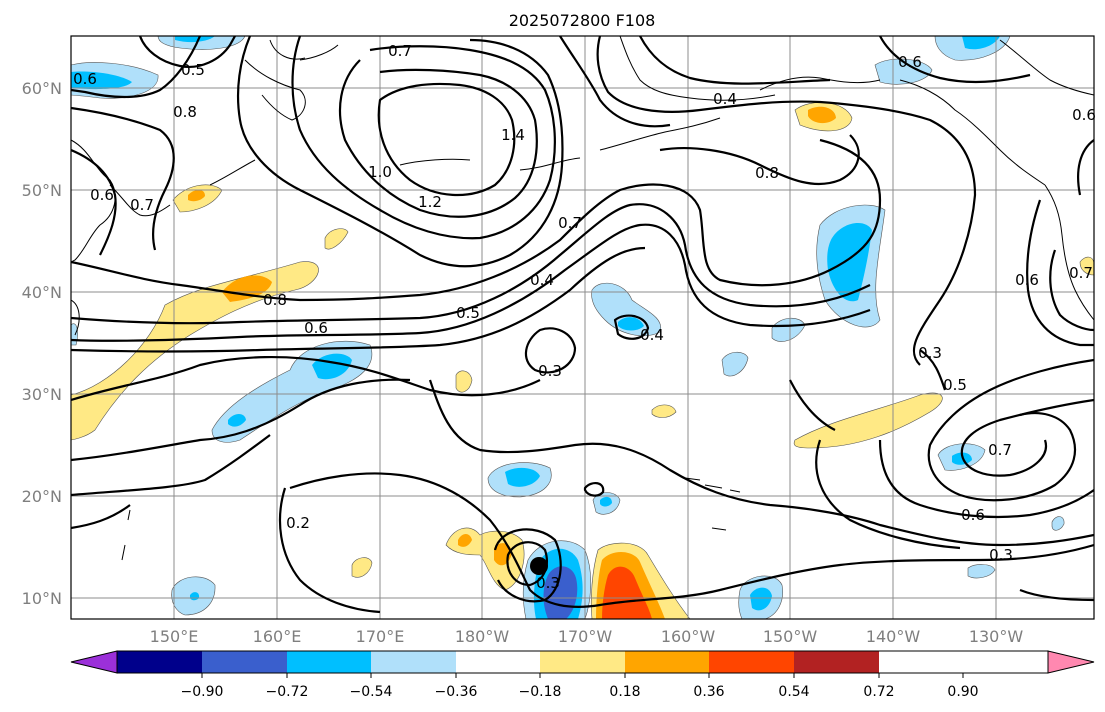 The height and width of the screenshot is (712, 1105). What do you see at coordinates (174, 636) in the screenshot?
I see `lon-tick-label: 150°E` at bounding box center [174, 636].